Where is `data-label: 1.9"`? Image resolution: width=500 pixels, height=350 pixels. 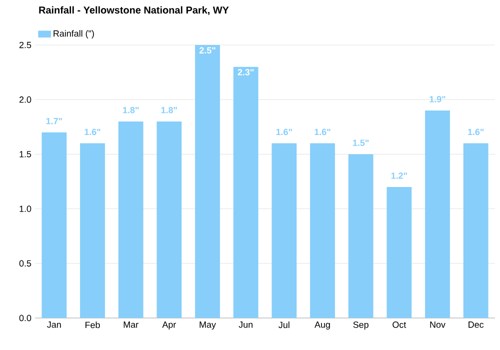 data-label: 1.9" is located at coordinates (438, 99).